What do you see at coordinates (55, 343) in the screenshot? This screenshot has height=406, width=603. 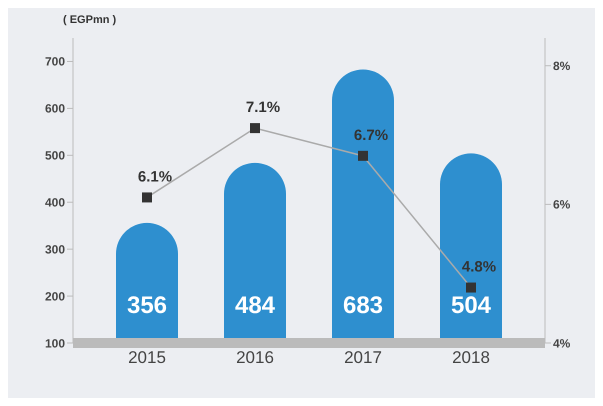 I see `y-tick-label: 100` at bounding box center [55, 343].